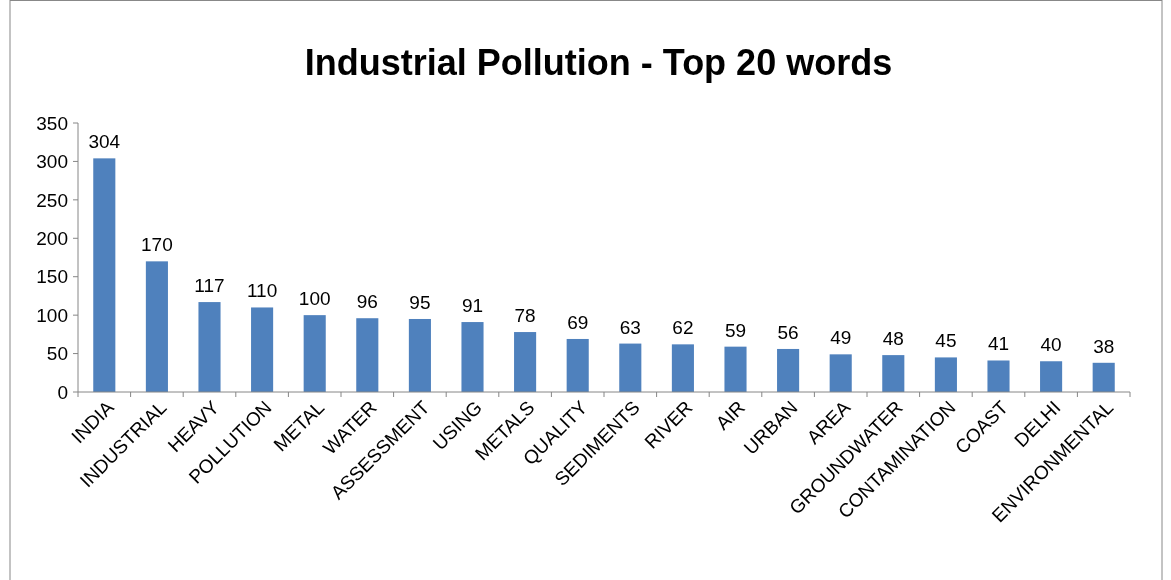 The height and width of the screenshot is (580, 1171). What do you see at coordinates (735, 330) in the screenshot?
I see `data-label: 59` at bounding box center [735, 330].